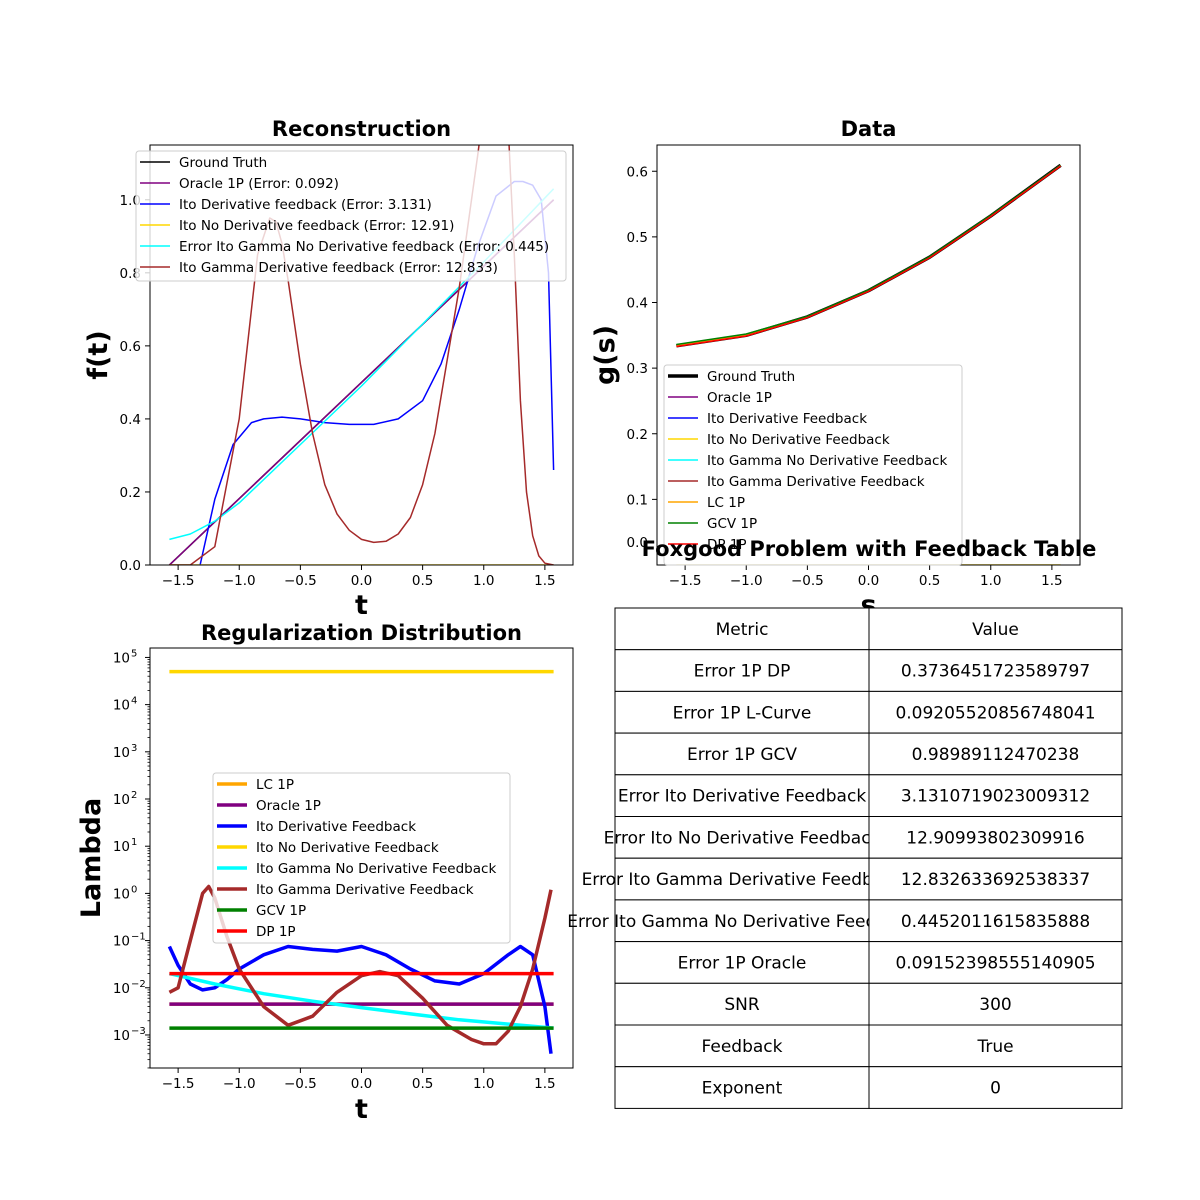  I want to click on metric-value: 0, so click(995, 1089).